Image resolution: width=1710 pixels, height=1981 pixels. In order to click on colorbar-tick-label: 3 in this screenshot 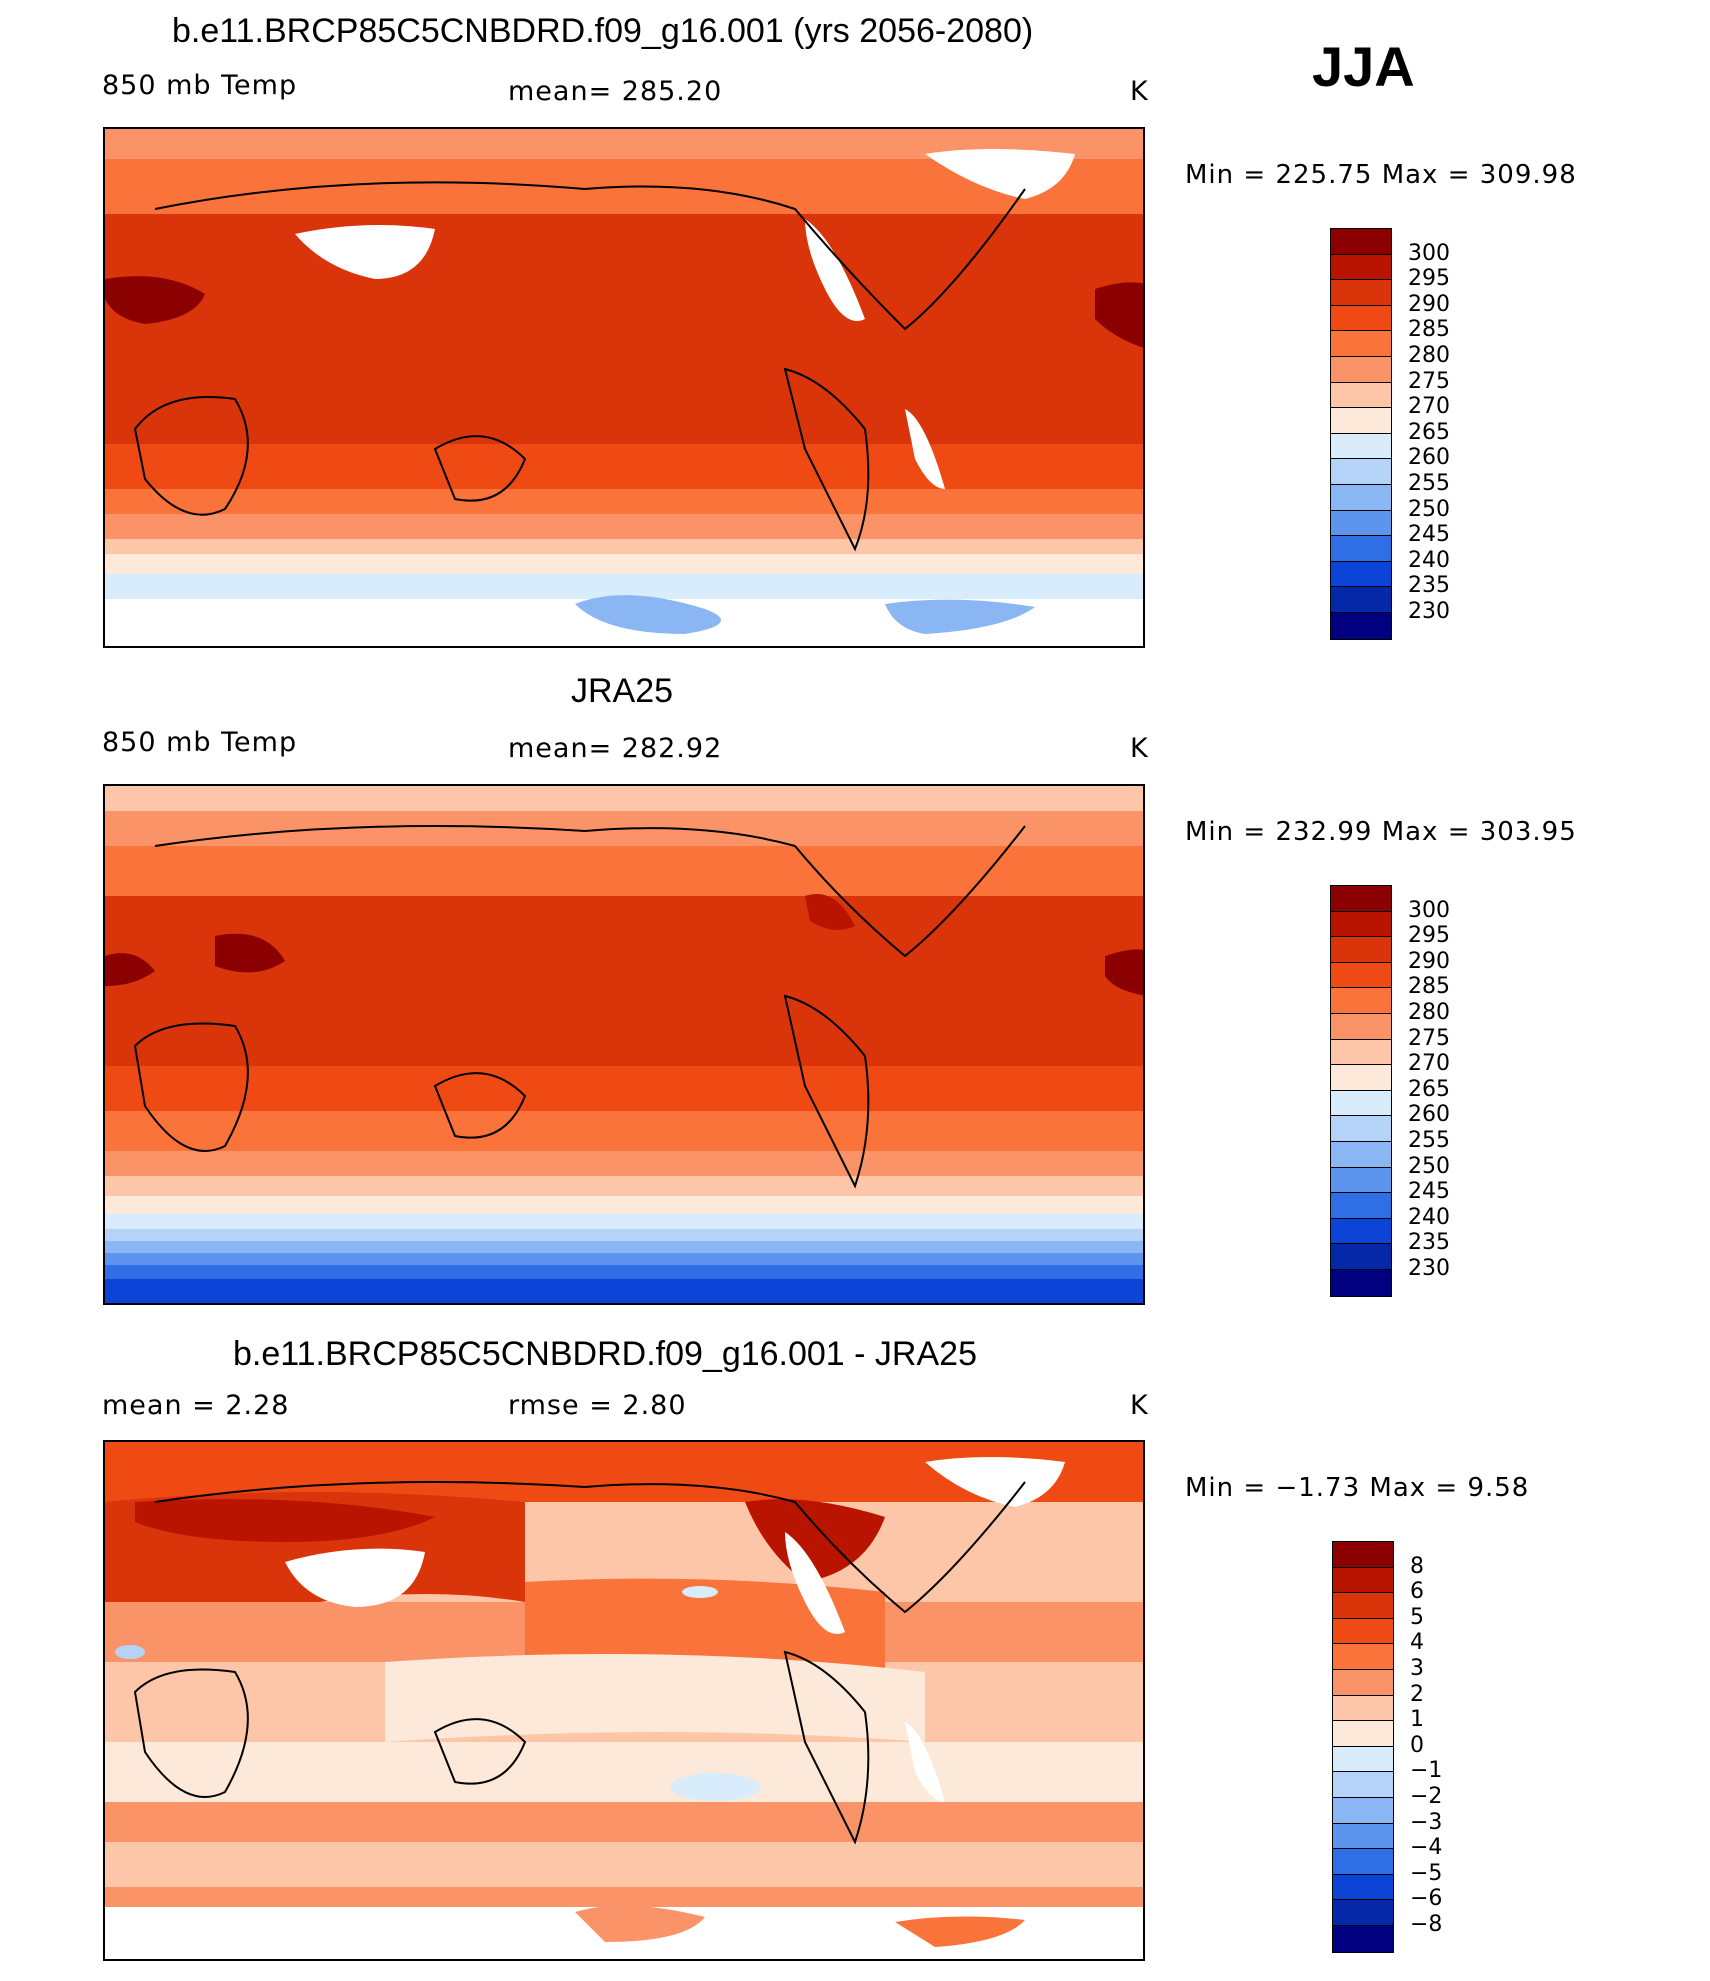, I will do `click(1417, 1668)`.